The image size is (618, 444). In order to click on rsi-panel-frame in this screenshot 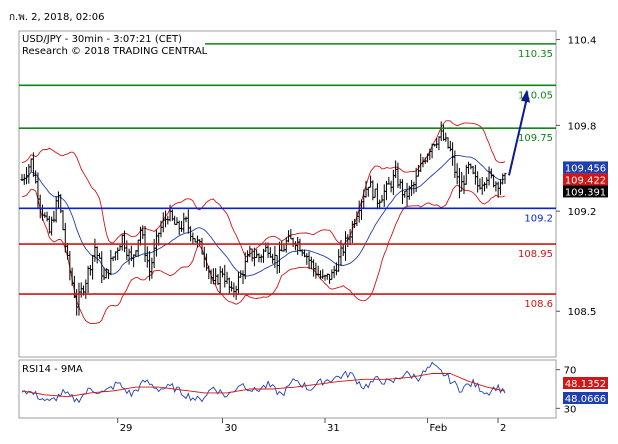, I will do `click(287, 389)`.